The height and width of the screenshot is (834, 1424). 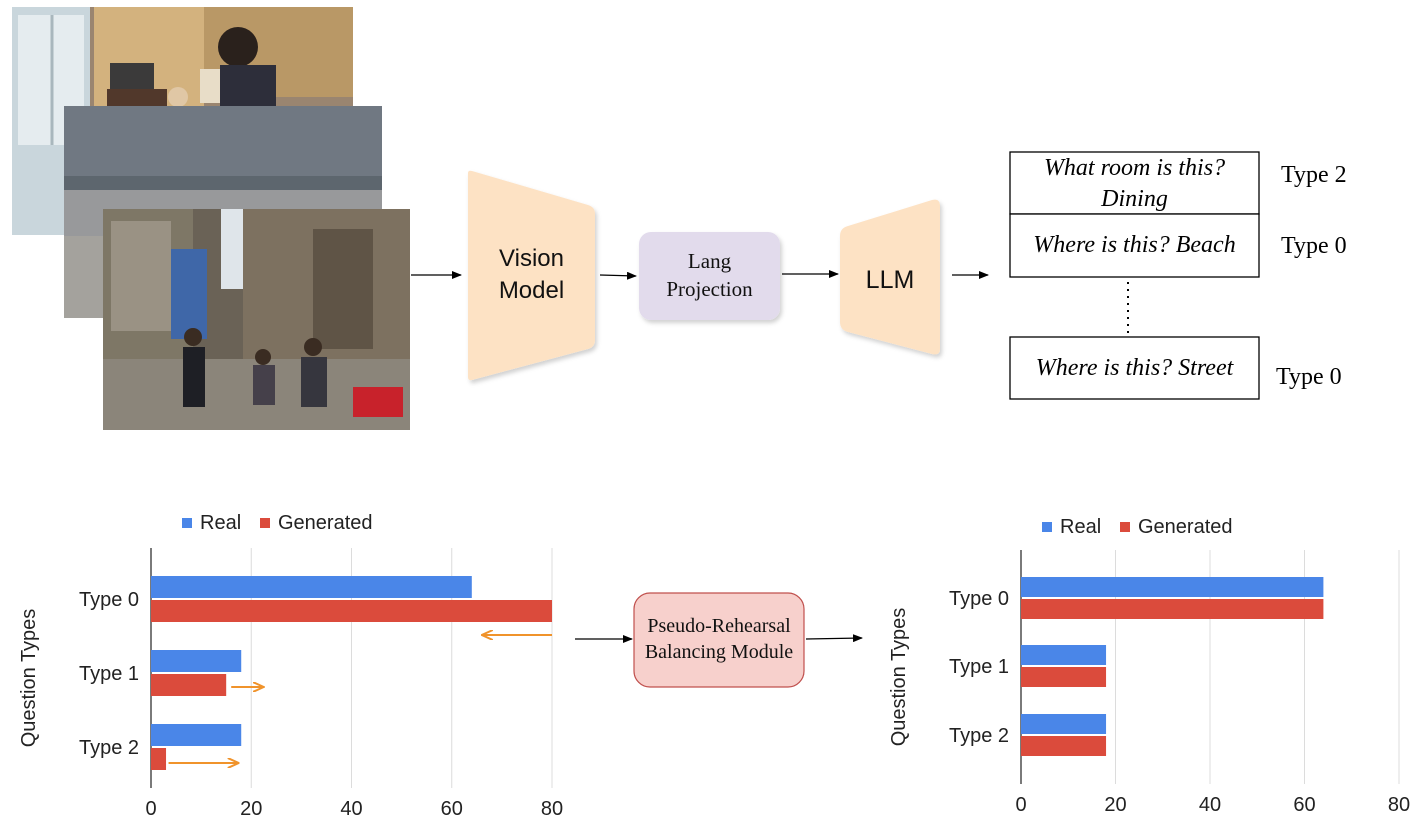 I want to click on arrow-from-balancer, so click(x=834, y=638).